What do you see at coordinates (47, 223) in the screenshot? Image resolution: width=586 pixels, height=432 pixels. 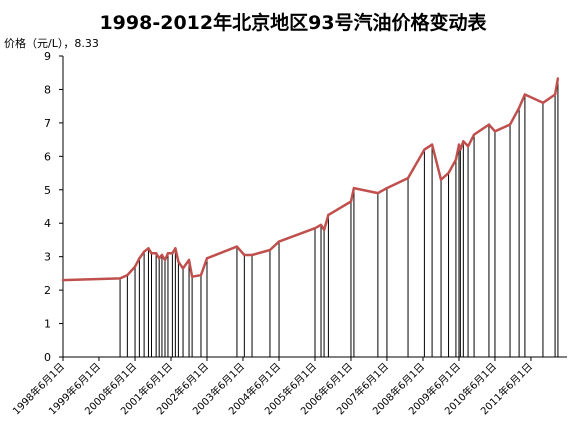 I see `y-tick-label-4: 4` at bounding box center [47, 223].